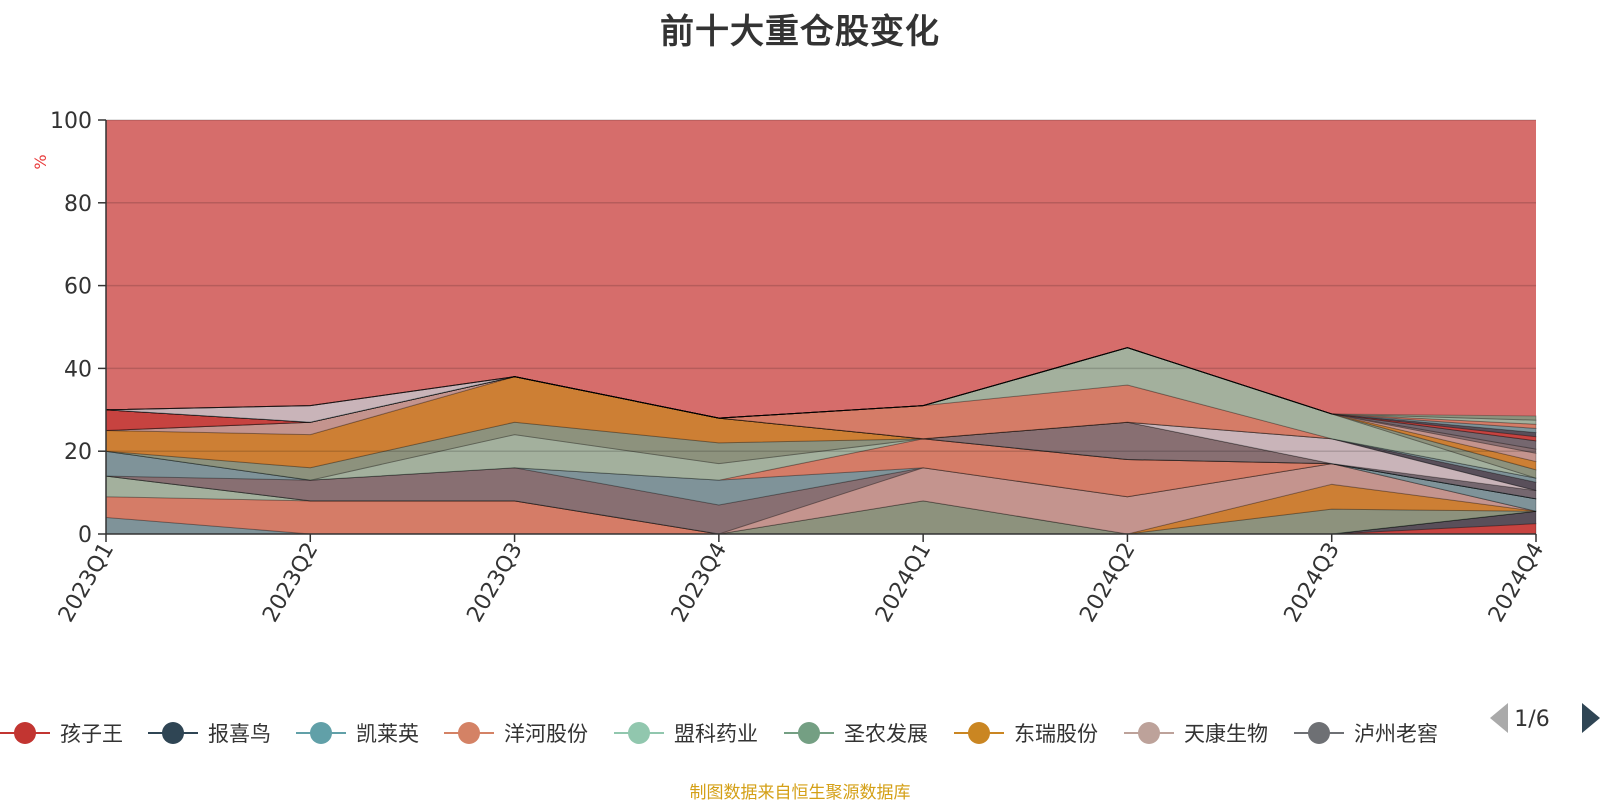  I want to click on legend-label: 天康生物, so click(1226, 734).